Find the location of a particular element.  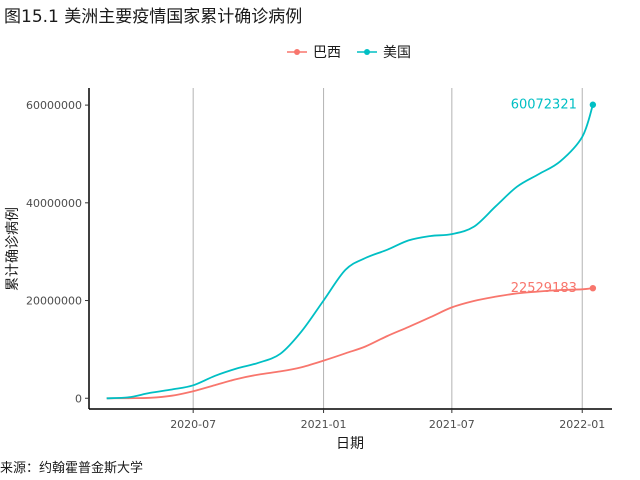

x-axis-title: 日期 is located at coordinates (350, 444).